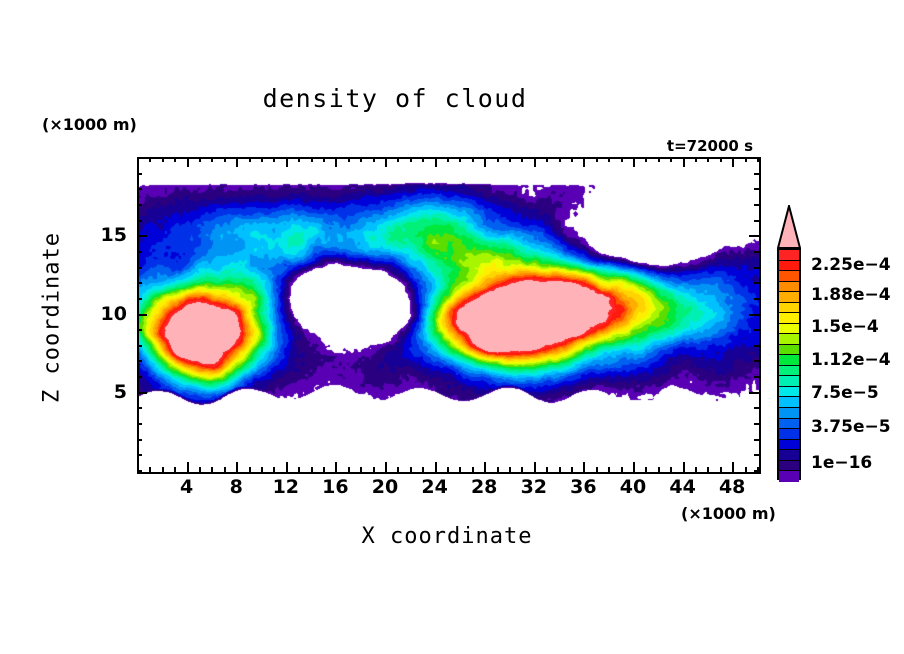 This screenshot has height=654, width=904. Describe the element at coordinates (851, 360) in the screenshot. I see `colorbar-tick-label: 1.12e−4` at that location.